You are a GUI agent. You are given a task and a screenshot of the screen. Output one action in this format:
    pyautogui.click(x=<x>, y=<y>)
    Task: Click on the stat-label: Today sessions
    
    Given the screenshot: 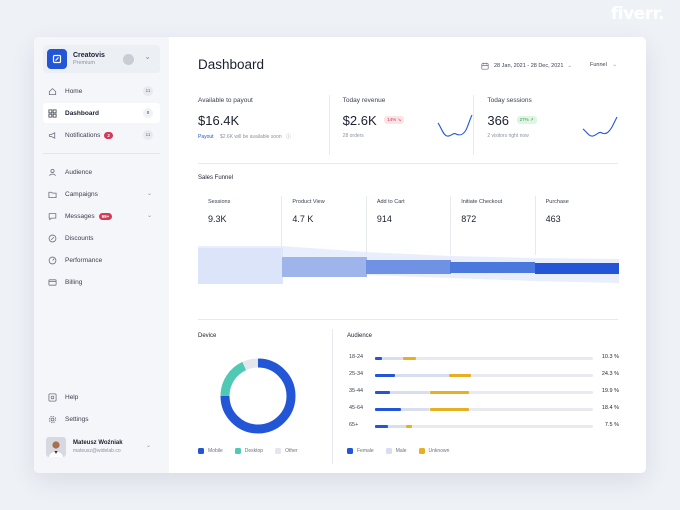 What is the action you would take?
    pyautogui.click(x=509, y=100)
    